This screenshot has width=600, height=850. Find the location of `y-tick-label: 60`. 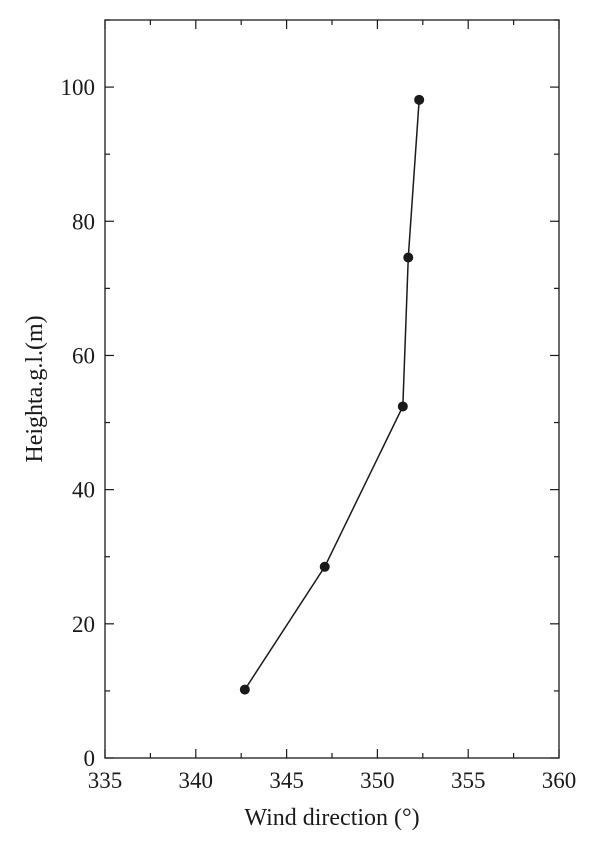

y-tick-label: 60 is located at coordinates (83, 355).